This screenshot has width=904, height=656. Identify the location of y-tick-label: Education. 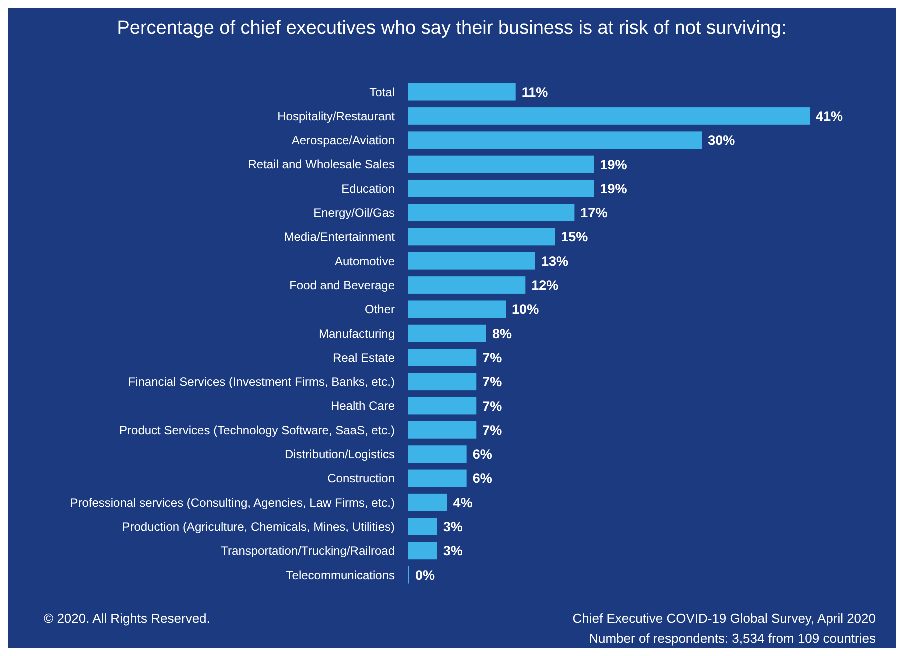
(368, 189).